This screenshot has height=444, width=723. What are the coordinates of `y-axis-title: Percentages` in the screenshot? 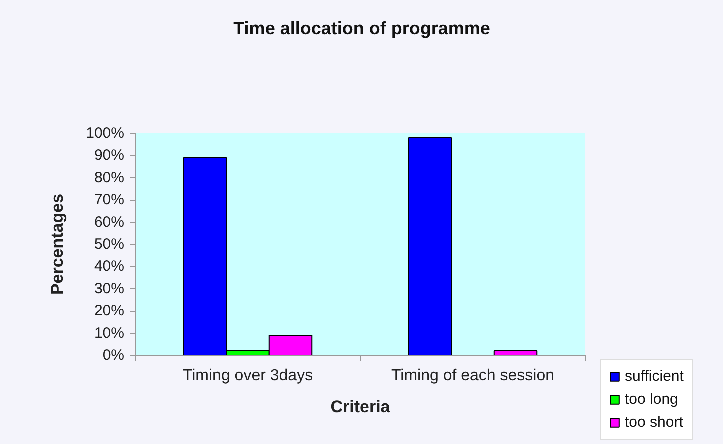 It's located at (58, 245).